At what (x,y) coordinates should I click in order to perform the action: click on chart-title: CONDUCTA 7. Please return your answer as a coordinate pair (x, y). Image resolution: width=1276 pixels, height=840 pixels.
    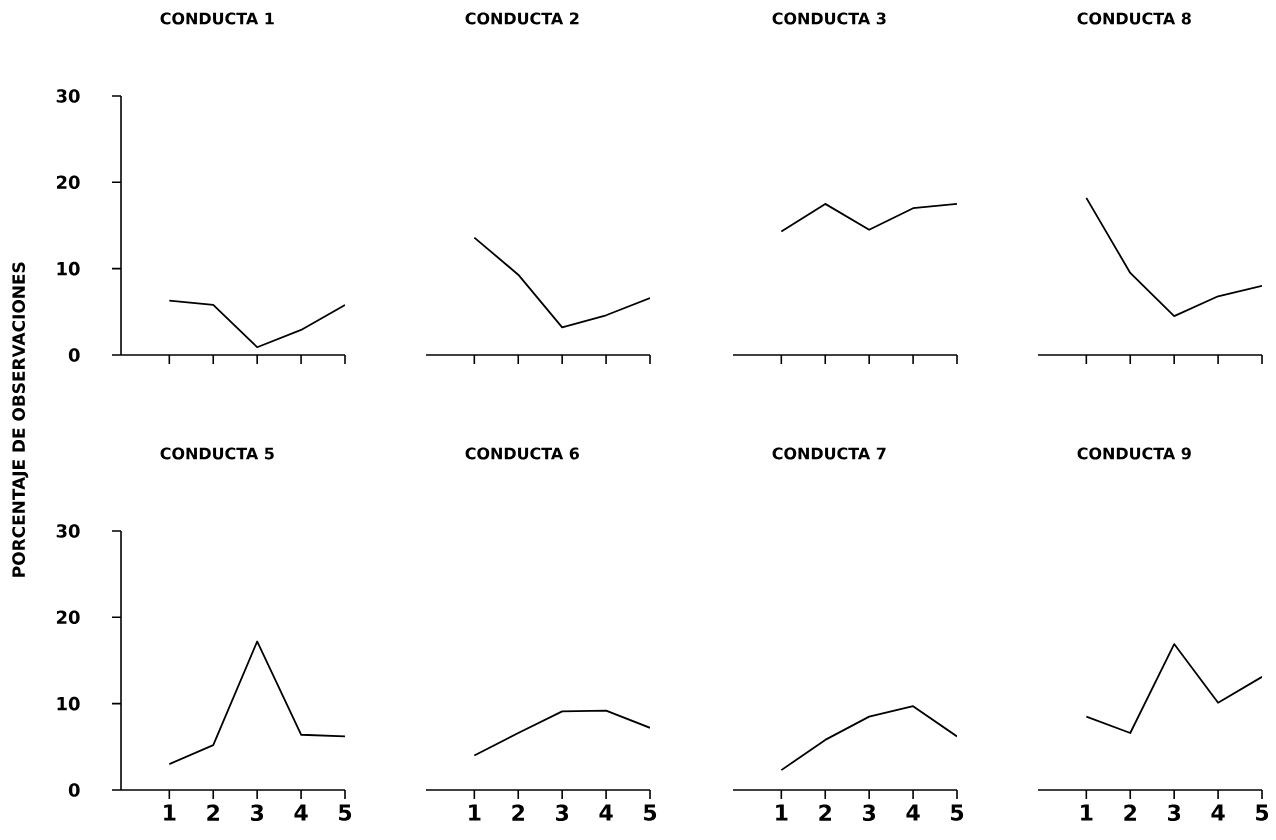
    Looking at the image, I should click on (829, 453).